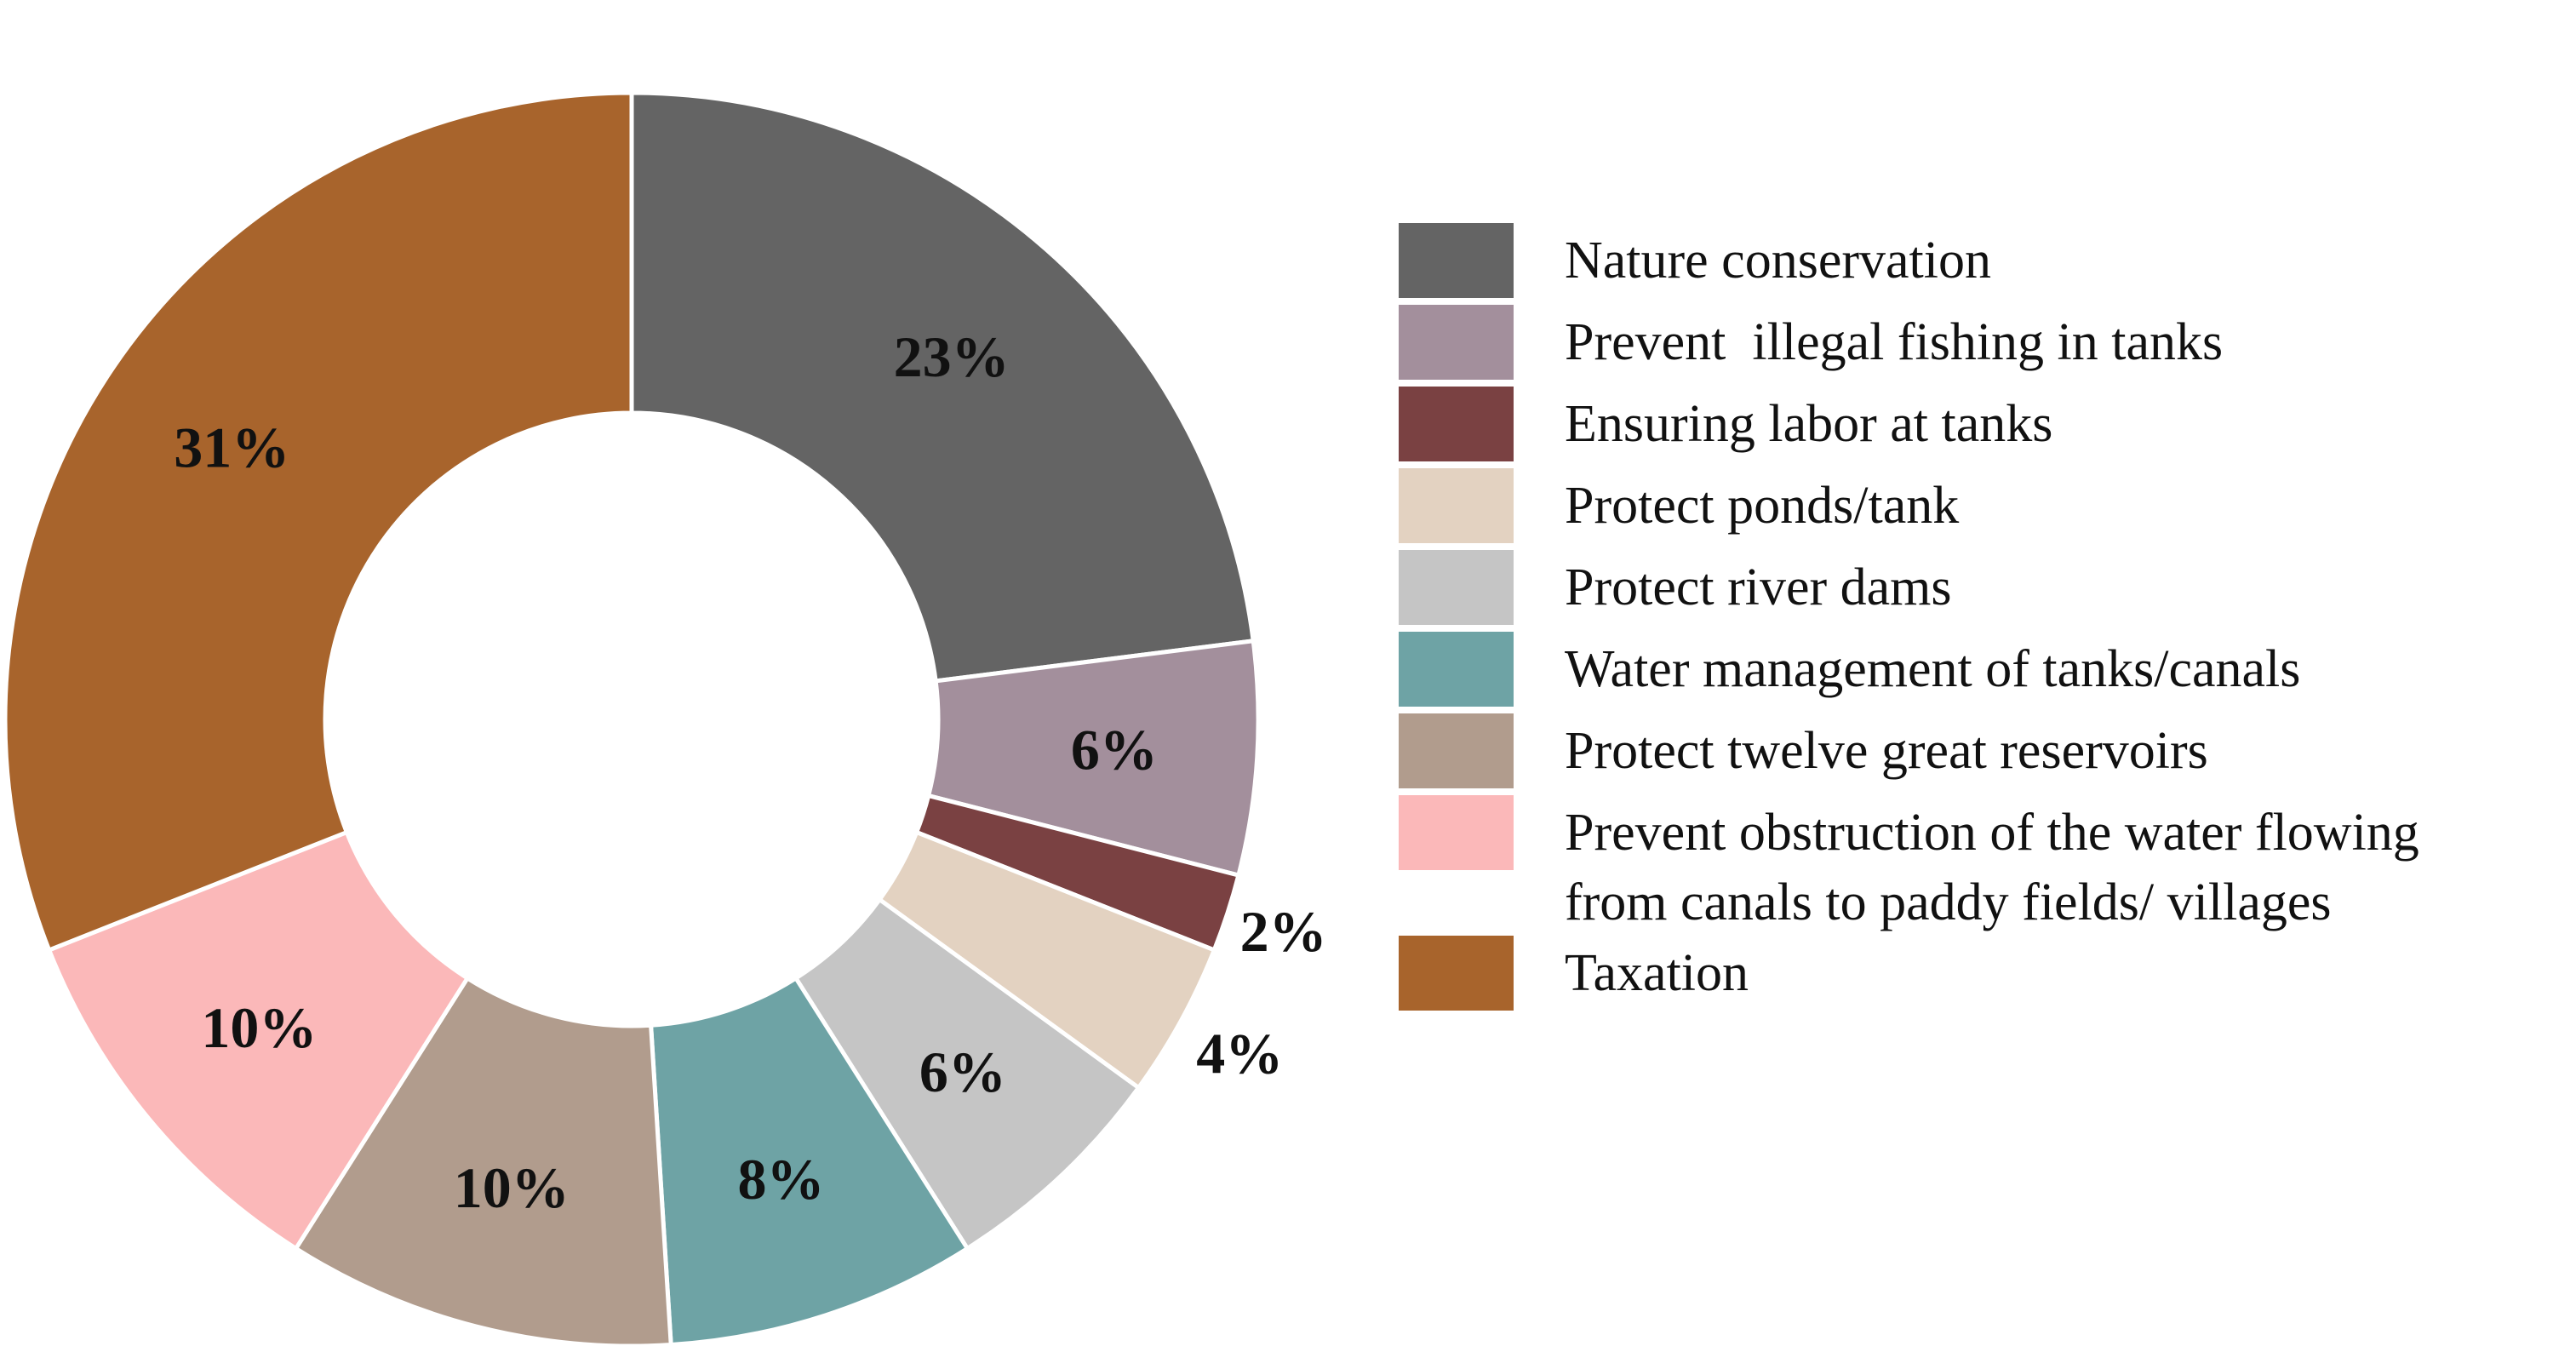 The width and height of the screenshot is (2576, 1369). Describe the element at coordinates (1456, 832) in the screenshot. I see `legend-swatch-prevent-obstruction-of-the-water-flowing-from-canals-to-paddy-fields-villages` at that location.